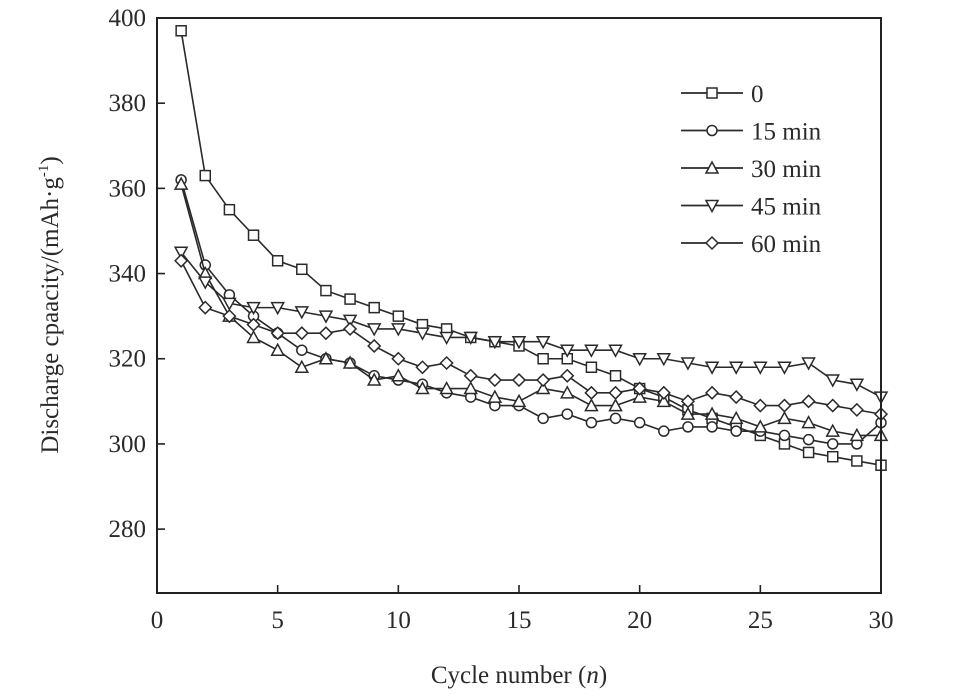 The height and width of the screenshot is (696, 960). What do you see at coordinates (519, 620) in the screenshot?
I see `x-tick-label: 15` at bounding box center [519, 620].